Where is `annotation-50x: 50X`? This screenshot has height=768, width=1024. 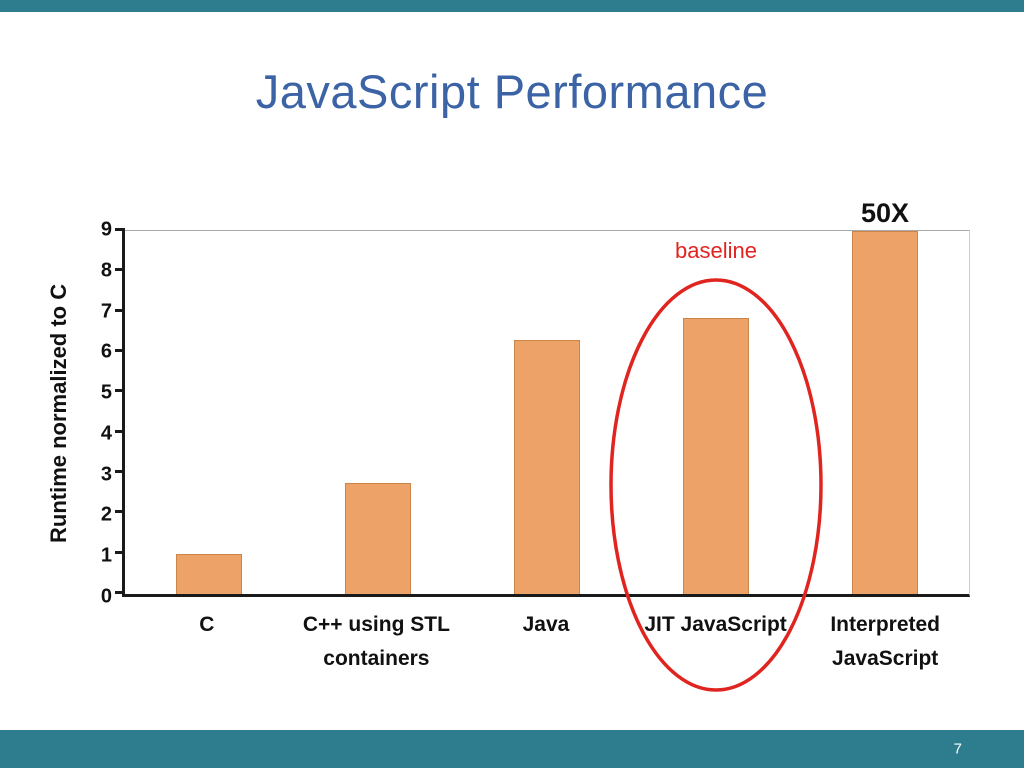 annotation-50x: 50X is located at coordinates (885, 213).